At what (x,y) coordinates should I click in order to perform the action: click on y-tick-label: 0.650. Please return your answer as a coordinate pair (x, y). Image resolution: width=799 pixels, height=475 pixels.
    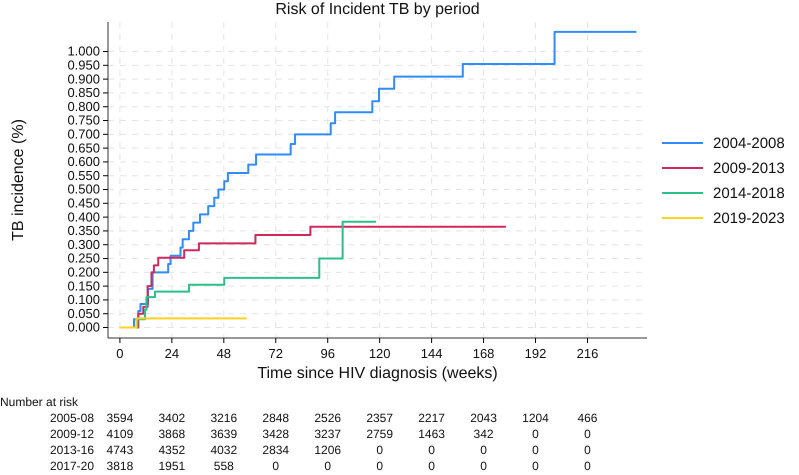
    Looking at the image, I should click on (83, 148).